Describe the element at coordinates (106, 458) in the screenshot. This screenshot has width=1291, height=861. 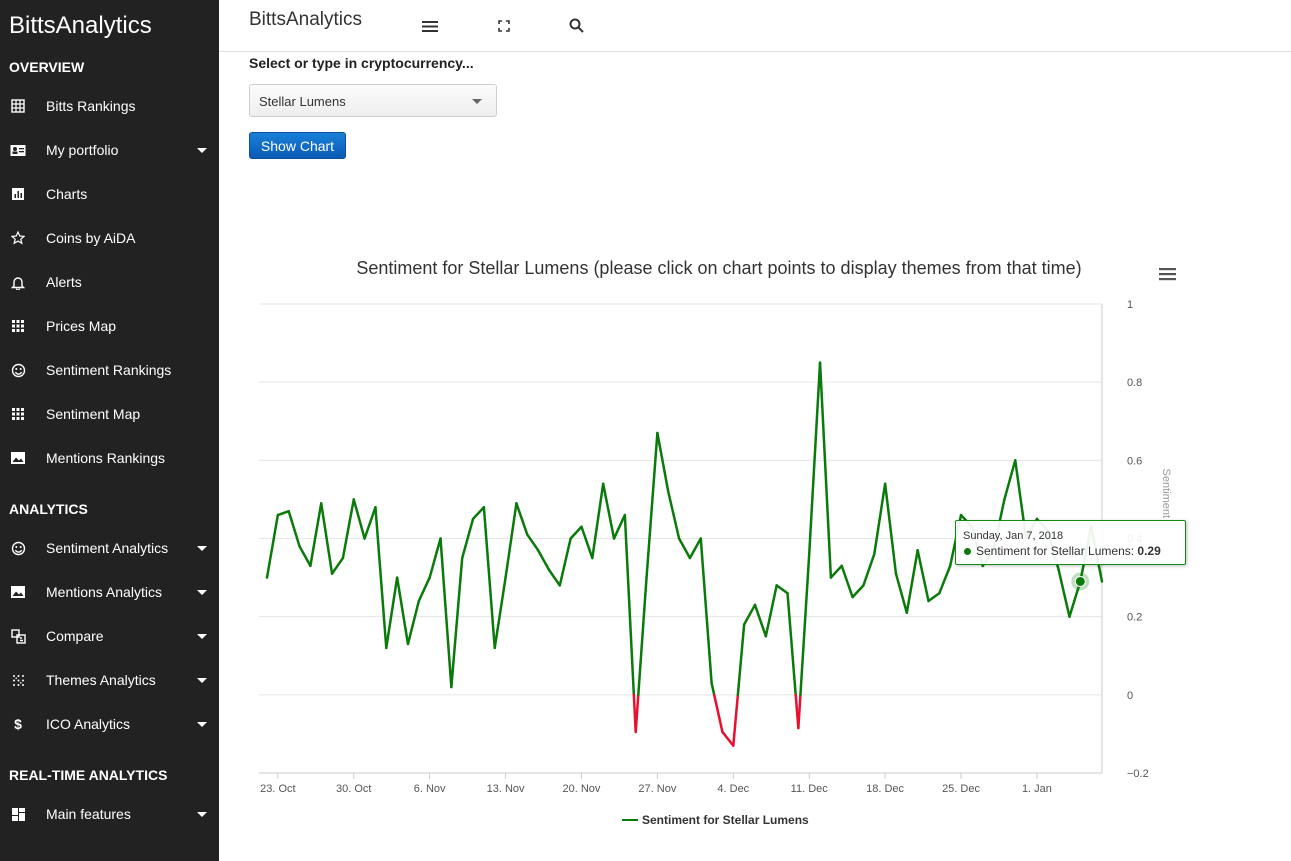
I see `sidebar-item-label: Mentions Rankings` at that location.